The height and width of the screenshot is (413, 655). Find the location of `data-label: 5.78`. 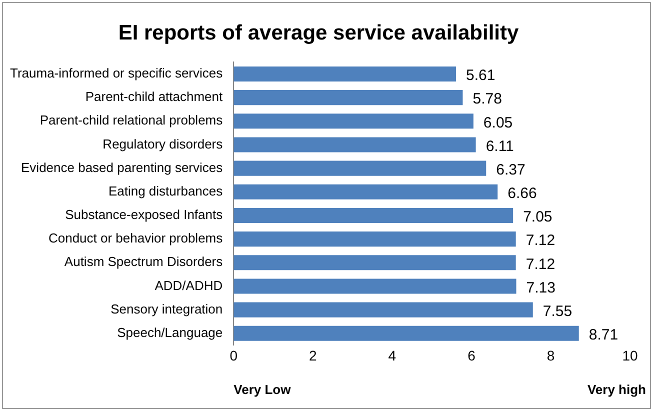

data-label: 5.78 is located at coordinates (487, 99).